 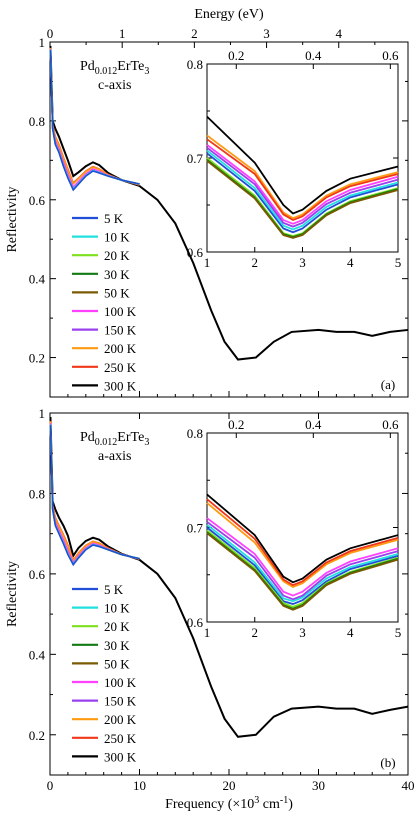 I want to click on x-axis-label-part: Frequency (×10, so click(x=209, y=804).